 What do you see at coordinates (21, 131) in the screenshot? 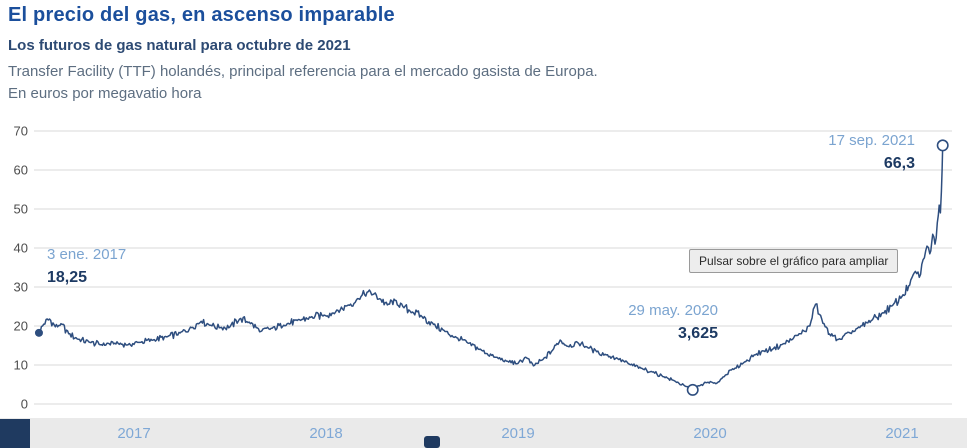
I see `y-tick-label-70: 70` at bounding box center [21, 131].